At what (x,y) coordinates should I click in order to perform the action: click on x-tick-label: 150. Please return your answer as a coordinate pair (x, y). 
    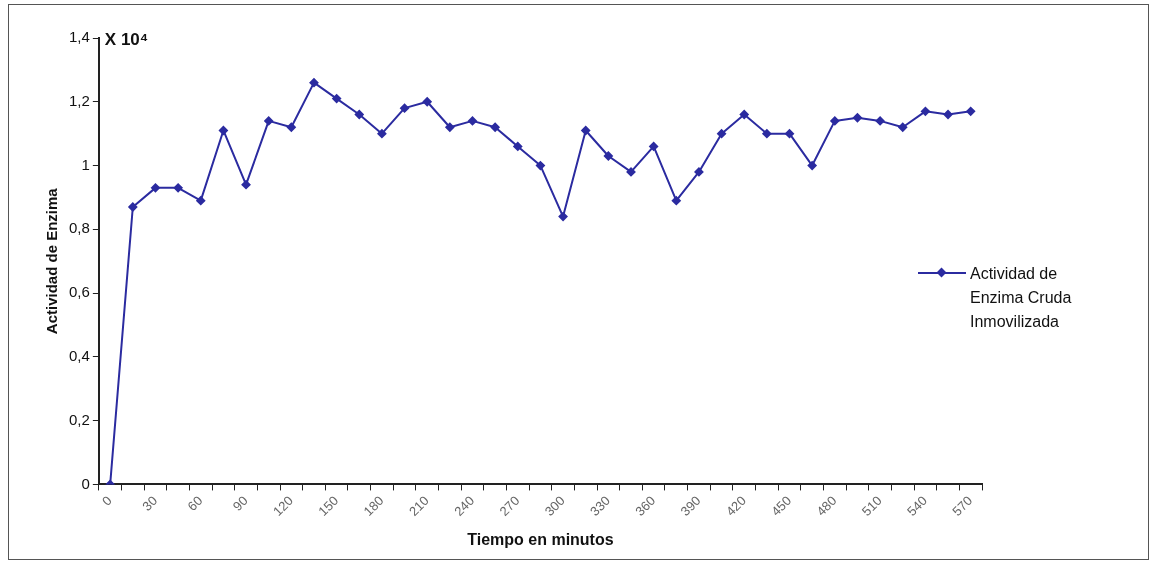
    Looking at the image, I should click on (328, 505).